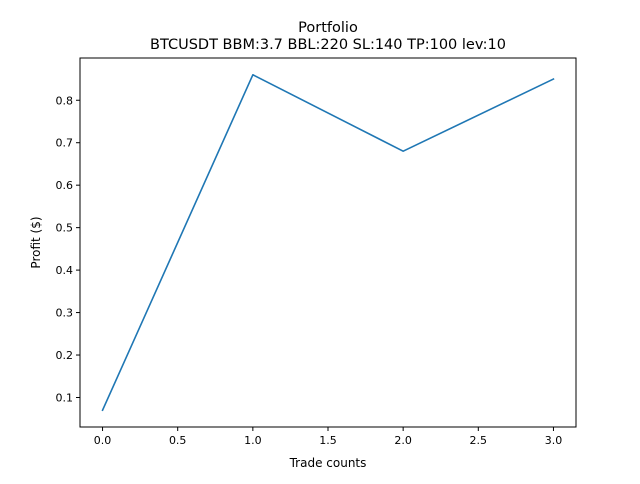 This screenshot has width=640, height=484. What do you see at coordinates (328, 28) in the screenshot?
I see `chart-title: Portfolio` at bounding box center [328, 28].